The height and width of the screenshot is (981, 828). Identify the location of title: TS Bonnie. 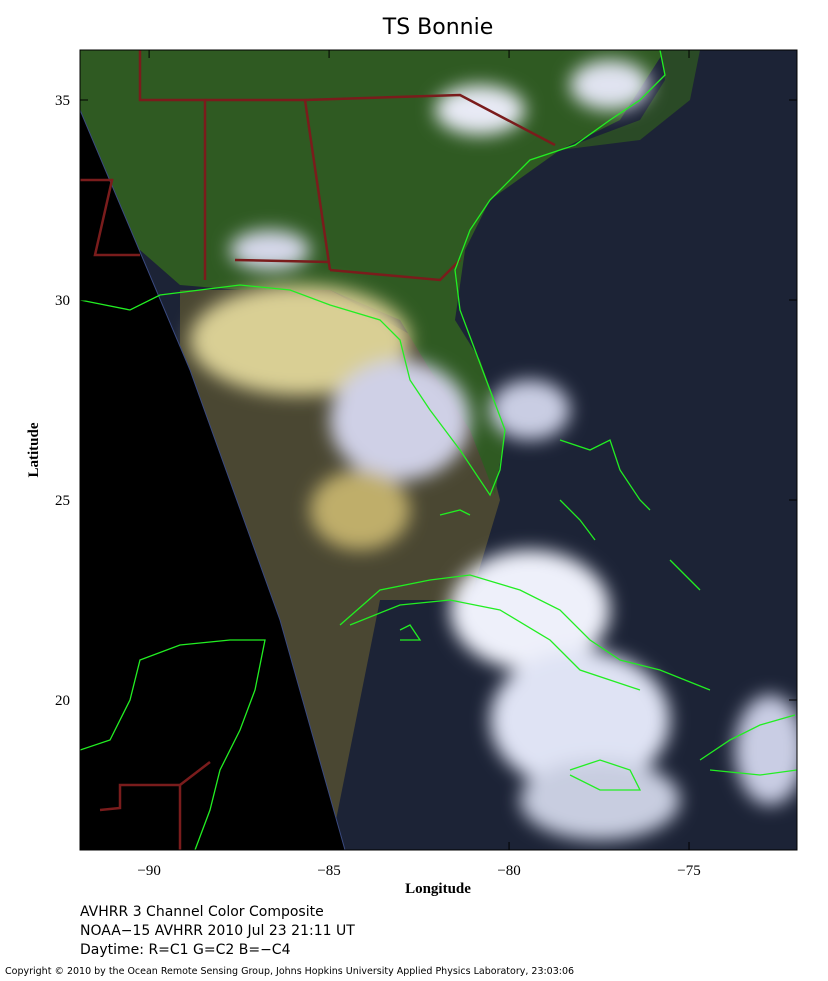
(437, 27).